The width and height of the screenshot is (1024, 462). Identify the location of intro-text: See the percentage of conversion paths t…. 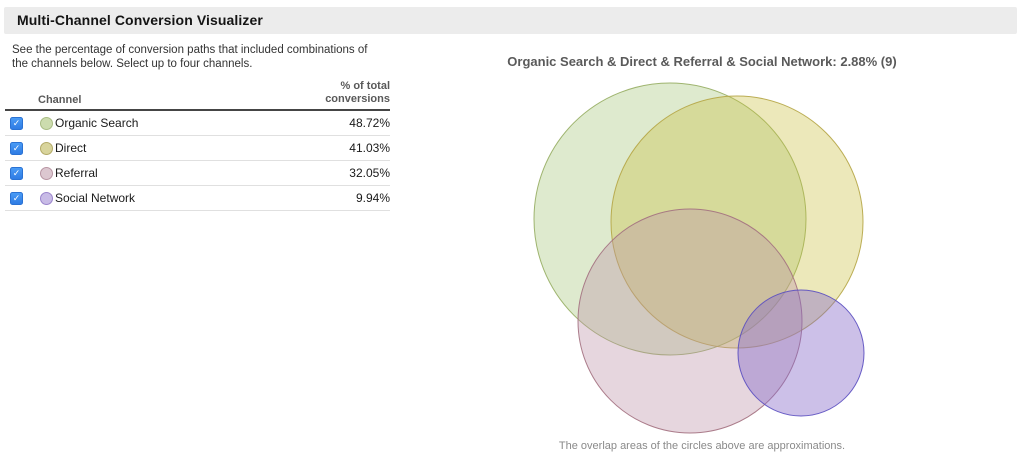
(202, 57).